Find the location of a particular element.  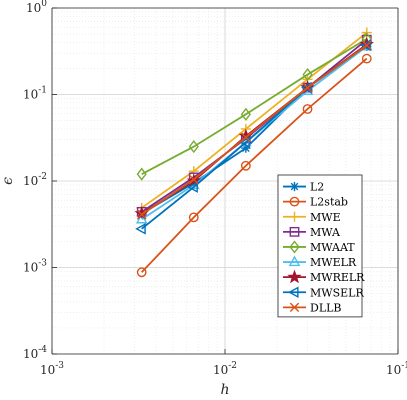

x-axis-label: h is located at coordinates (224, 390).